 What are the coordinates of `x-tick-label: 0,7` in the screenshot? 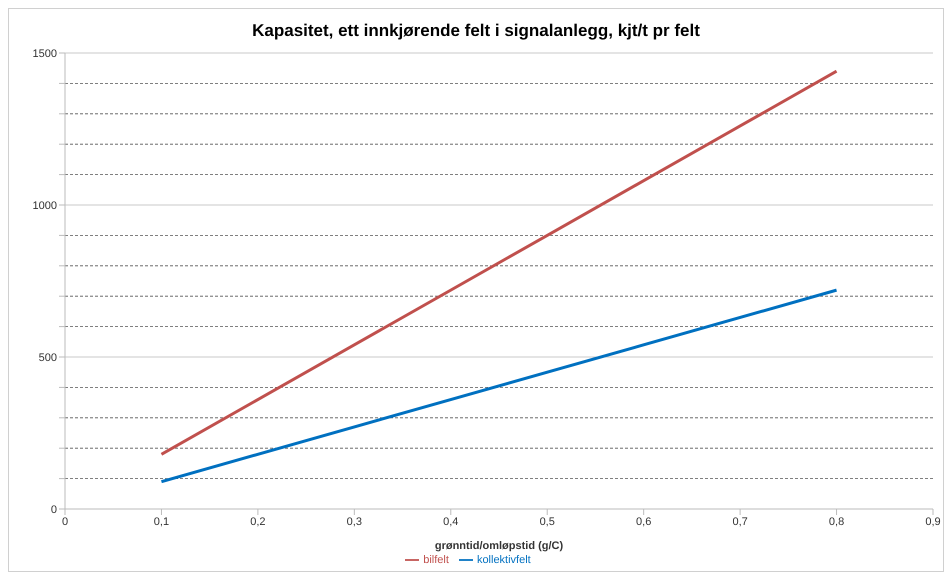 It's located at (740, 522).